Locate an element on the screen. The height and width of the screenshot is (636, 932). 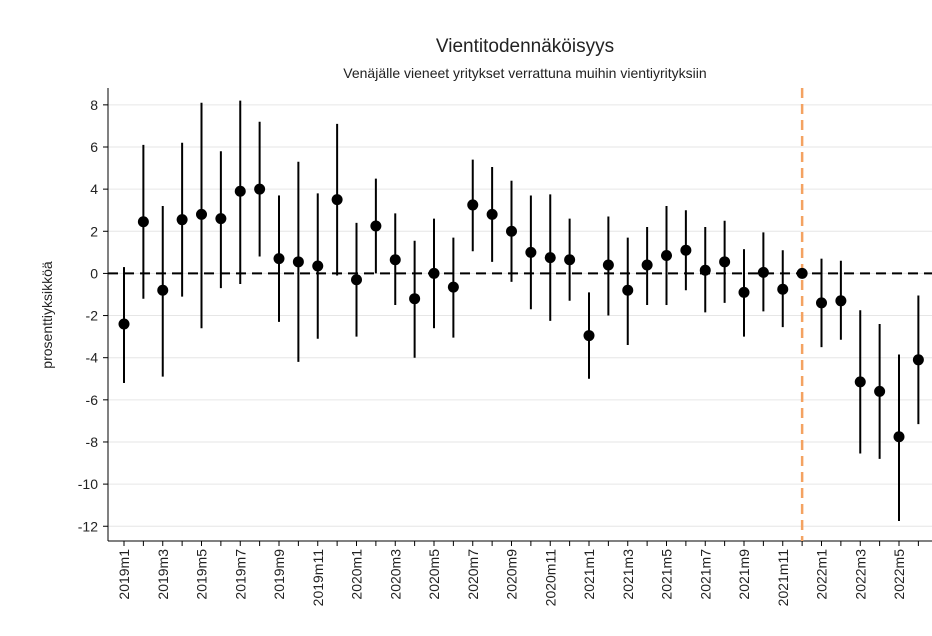
x-tick-label: 2020m5 is located at coordinates (434, 574).